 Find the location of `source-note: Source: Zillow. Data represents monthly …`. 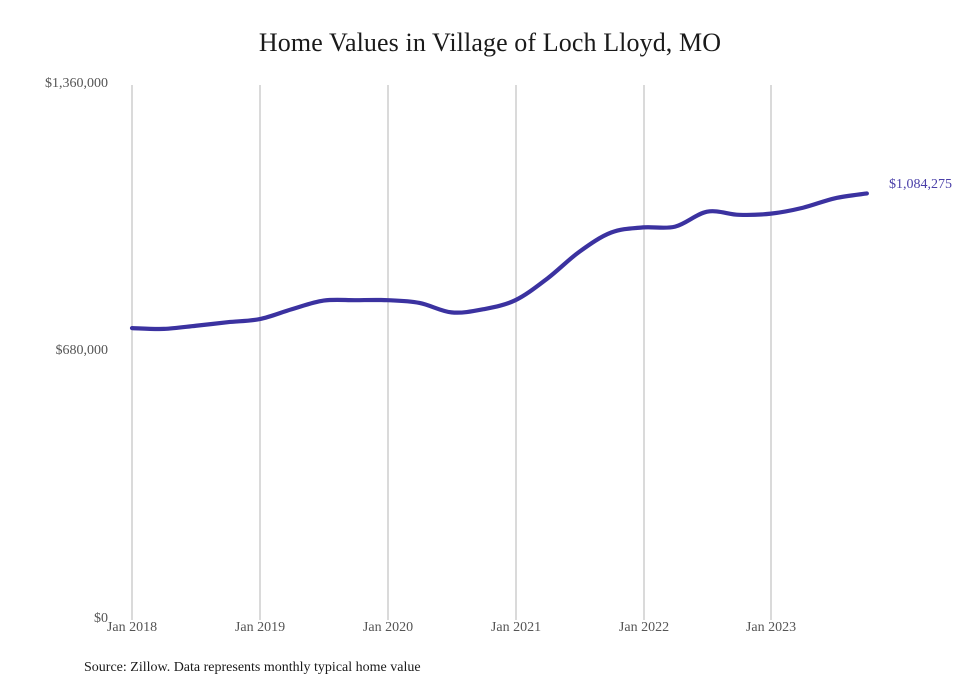

source-note: Source: Zillow. Data represents monthly … is located at coordinates (252, 667).